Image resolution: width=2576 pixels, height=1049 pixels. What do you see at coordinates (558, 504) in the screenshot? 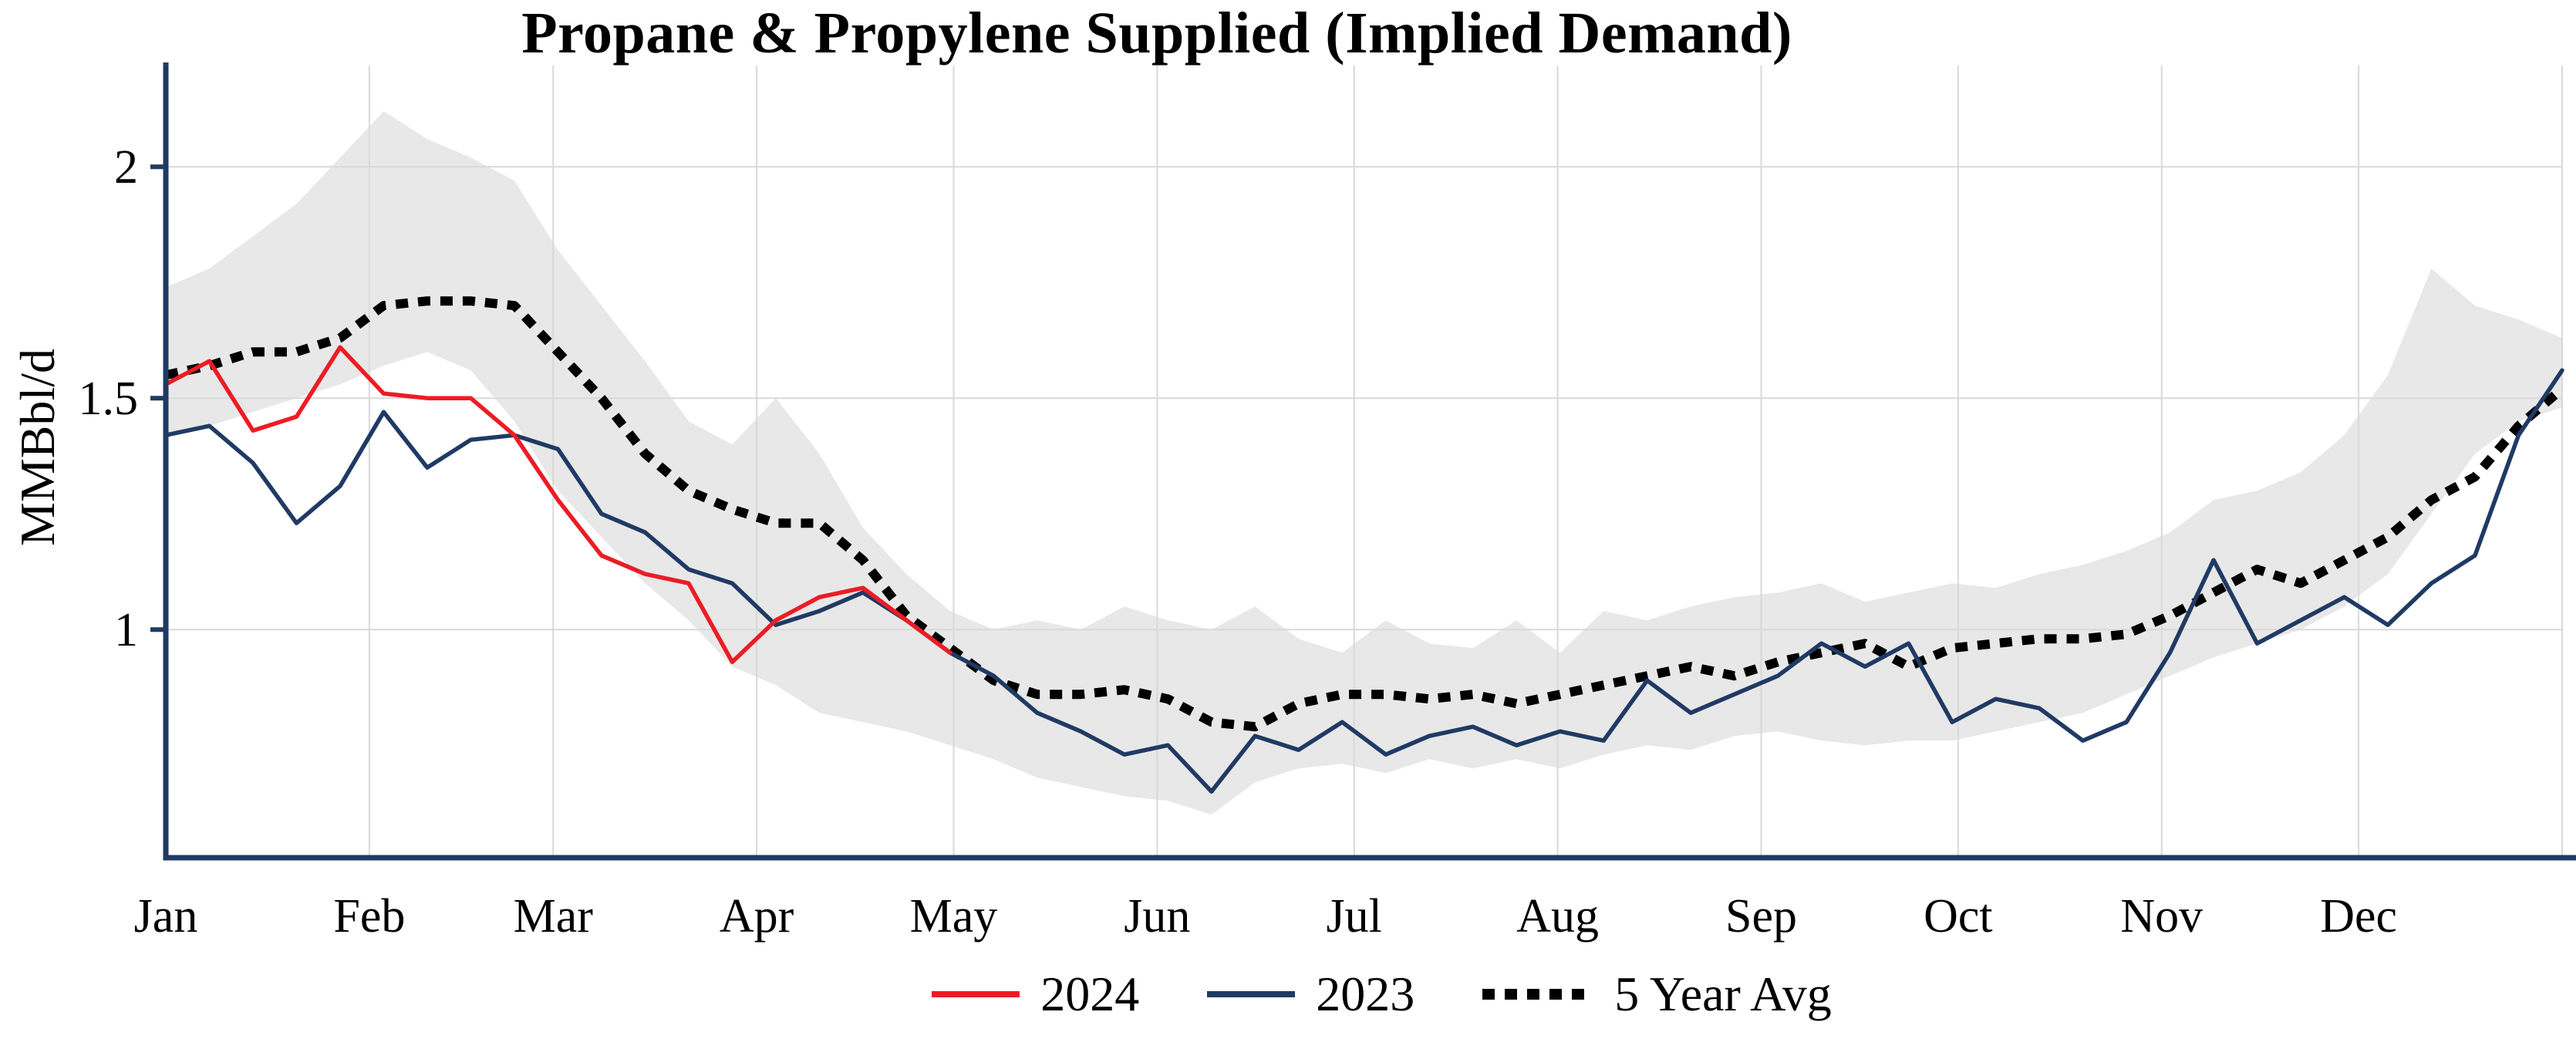
I see `series-line-2024` at bounding box center [558, 504].